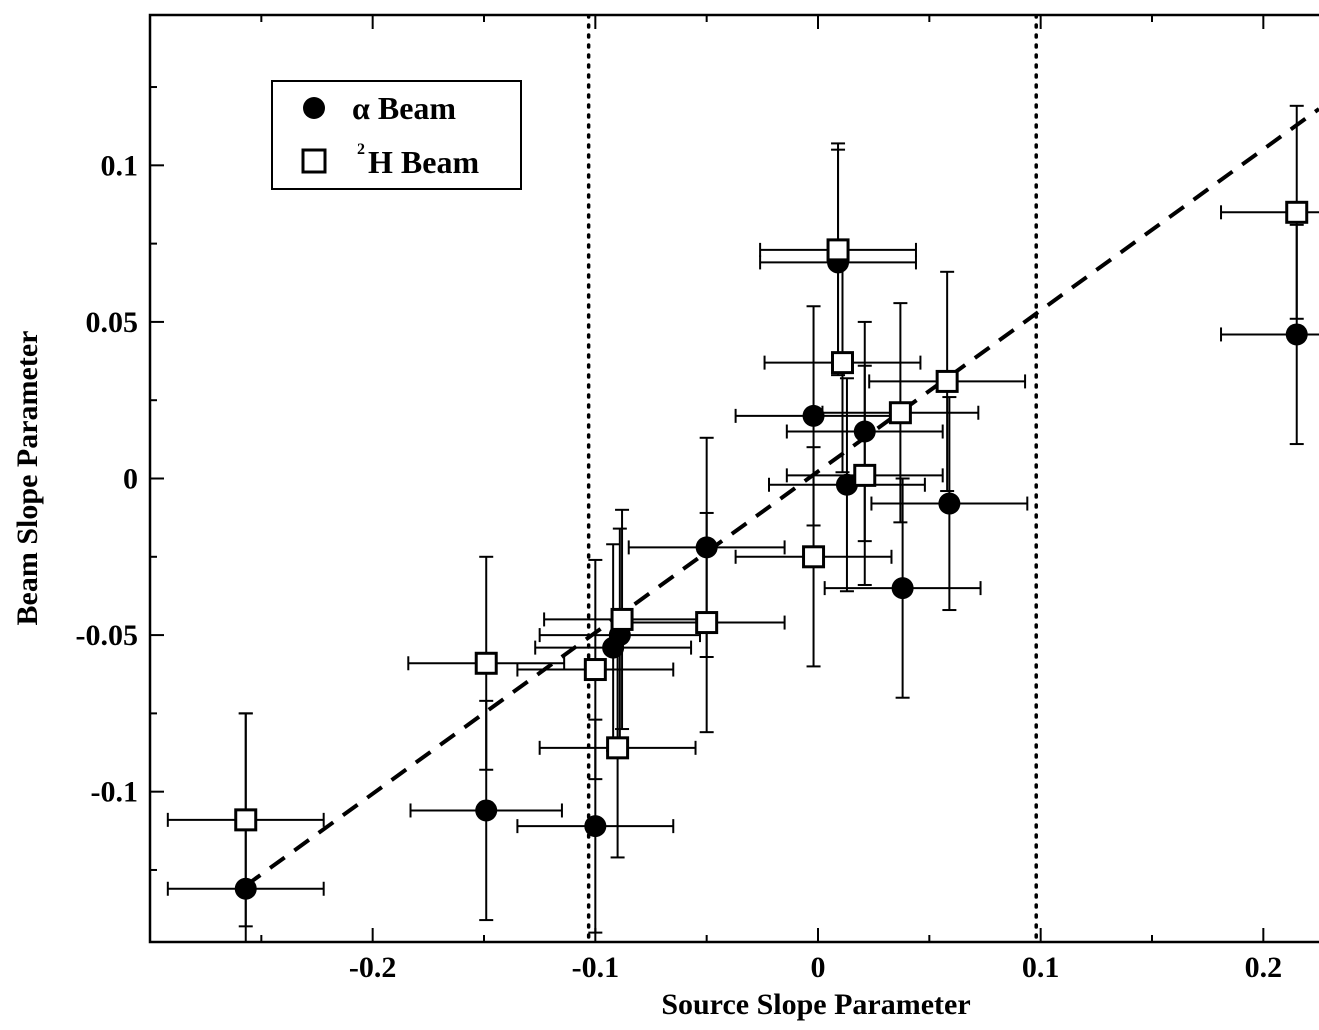  I want to click on legend-alpha-label: α Beam, so click(404, 108).